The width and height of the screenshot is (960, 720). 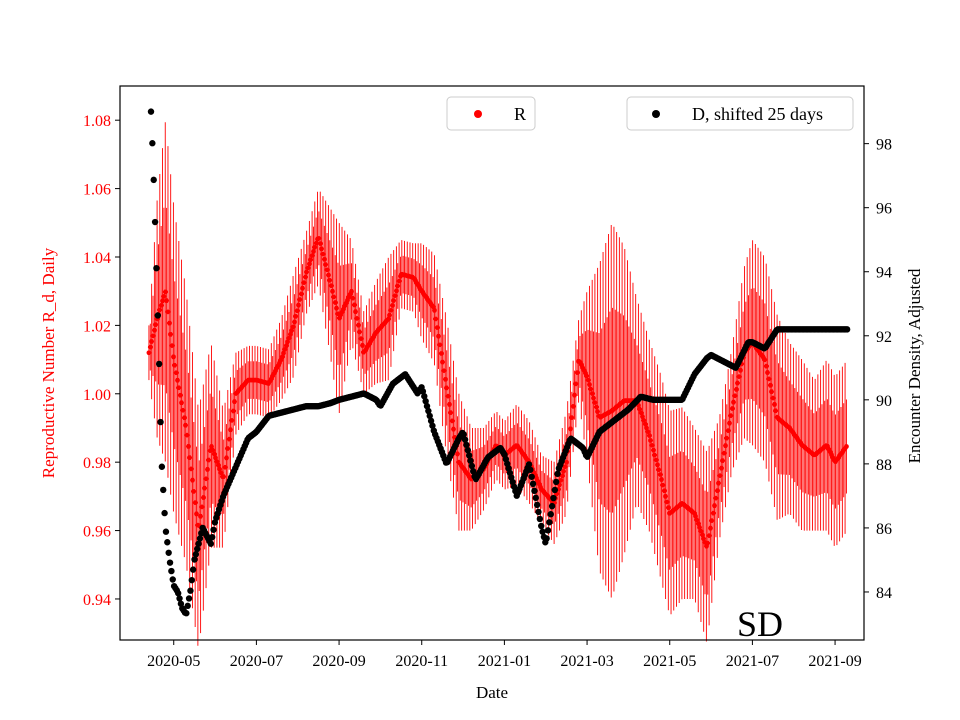 What do you see at coordinates (97, 395) in the screenshot?
I see `left-tick-label: 1.00` at bounding box center [97, 395].